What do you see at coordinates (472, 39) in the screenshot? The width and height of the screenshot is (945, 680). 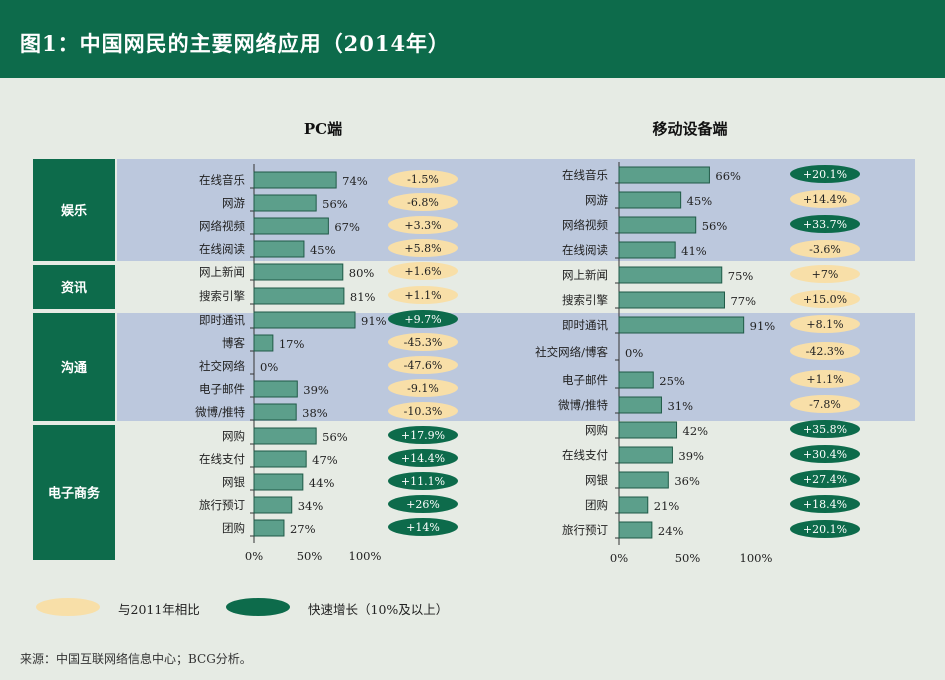 I see `header-bar: 图1：中国网民的主要网络应用（2014年）` at bounding box center [472, 39].